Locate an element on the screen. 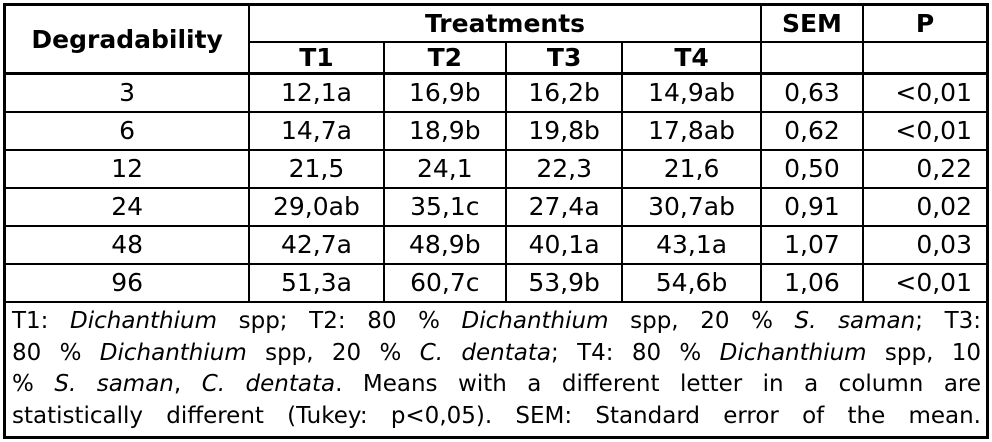 The image size is (992, 442). header-t2: T2 is located at coordinates (444, 57).